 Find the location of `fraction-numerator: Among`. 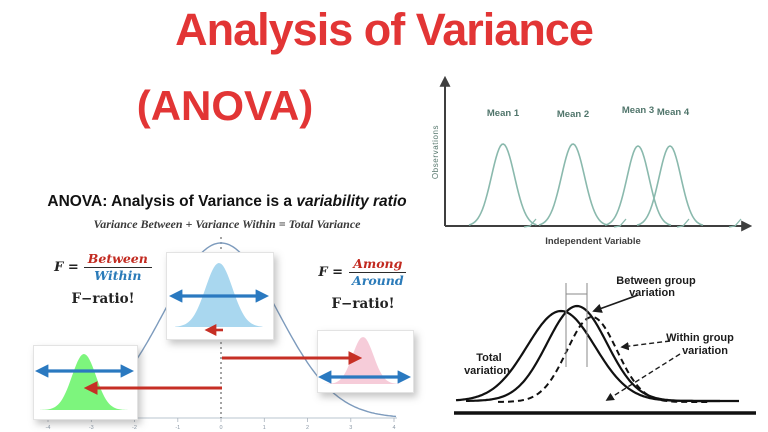

fraction-numerator: Among is located at coordinates (378, 265).